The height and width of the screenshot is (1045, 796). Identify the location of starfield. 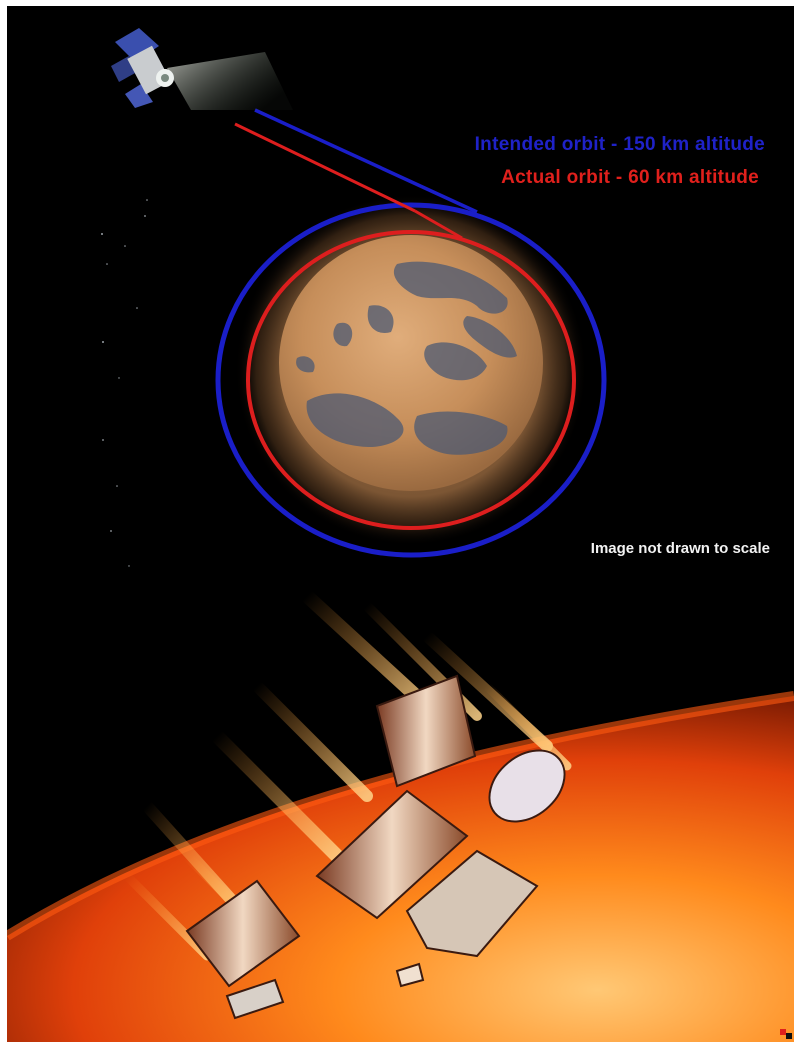
(124, 383).